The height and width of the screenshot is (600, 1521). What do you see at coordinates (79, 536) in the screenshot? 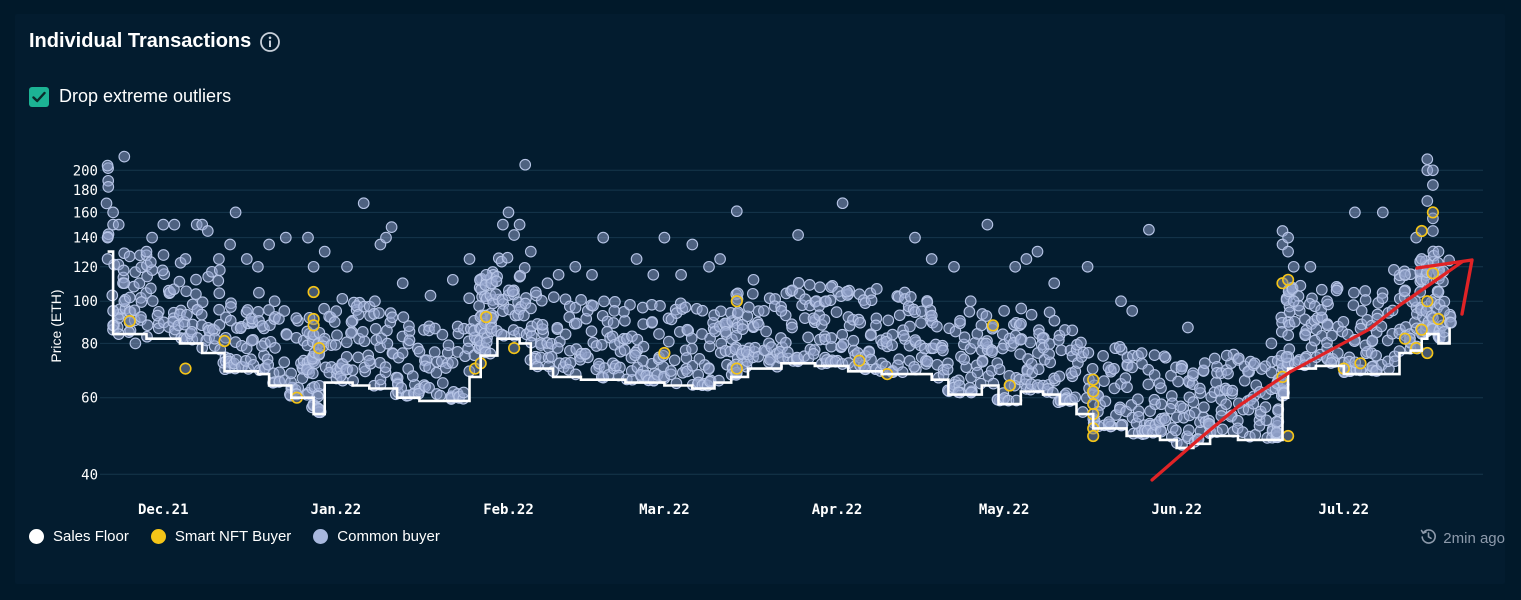
I see `legend-item-sales-floor: Sales Floor` at bounding box center [79, 536].